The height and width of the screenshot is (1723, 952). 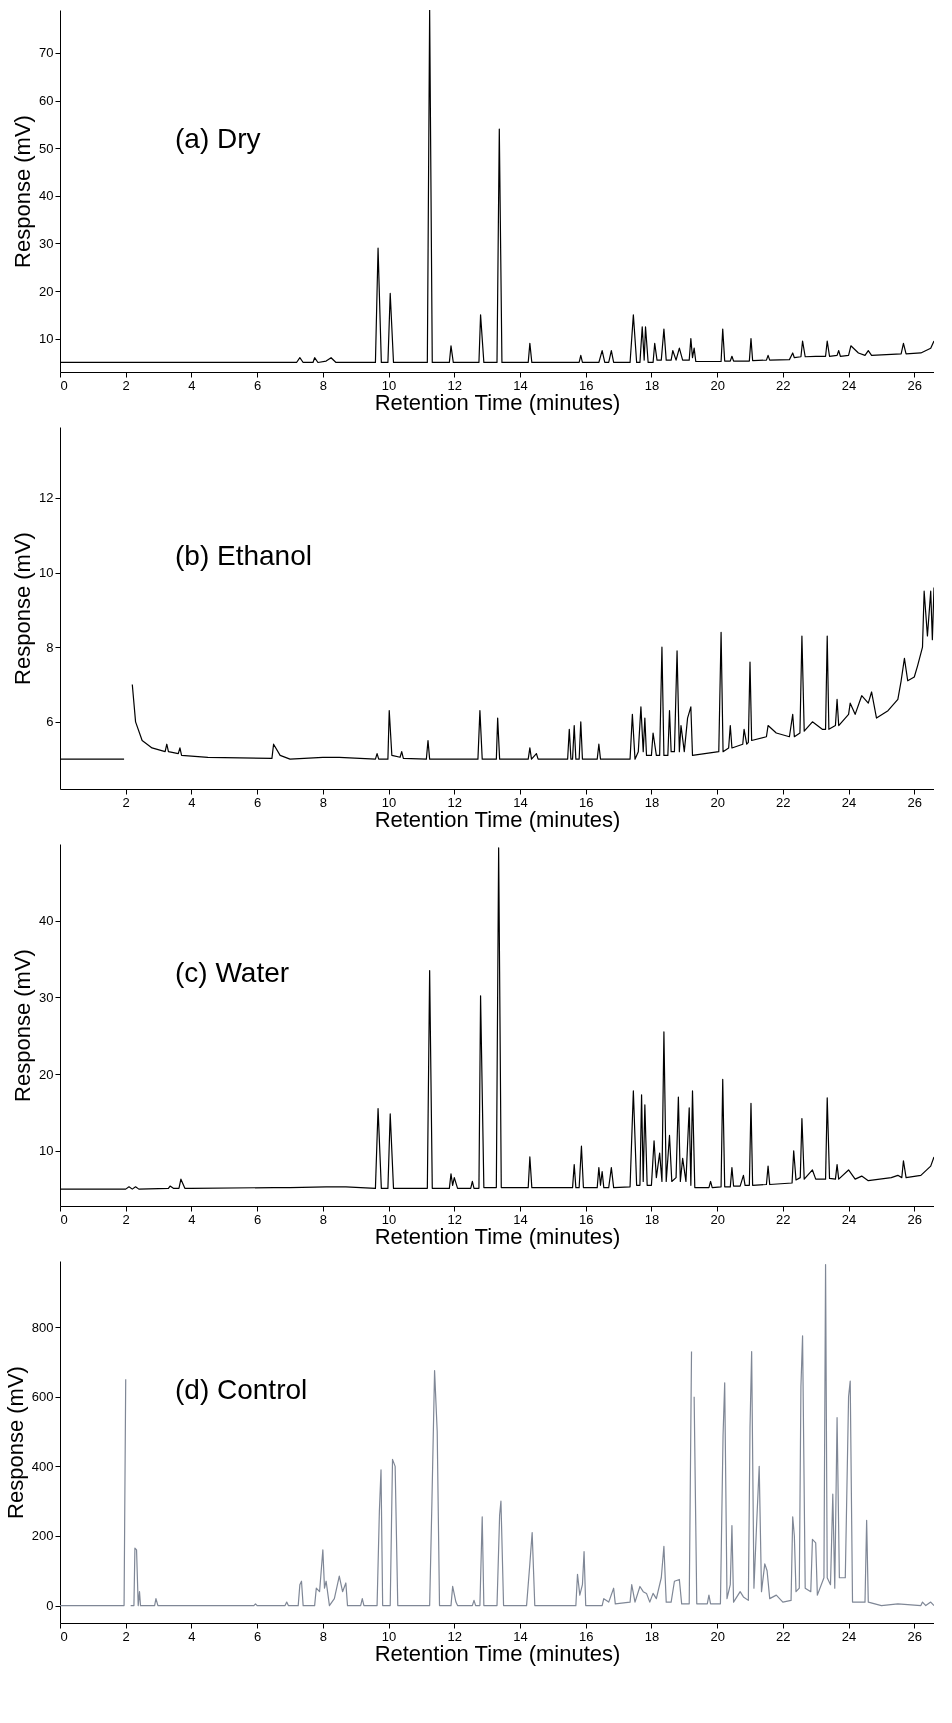 I want to click on y-tick-label: 0, so click(x=50, y=1606).